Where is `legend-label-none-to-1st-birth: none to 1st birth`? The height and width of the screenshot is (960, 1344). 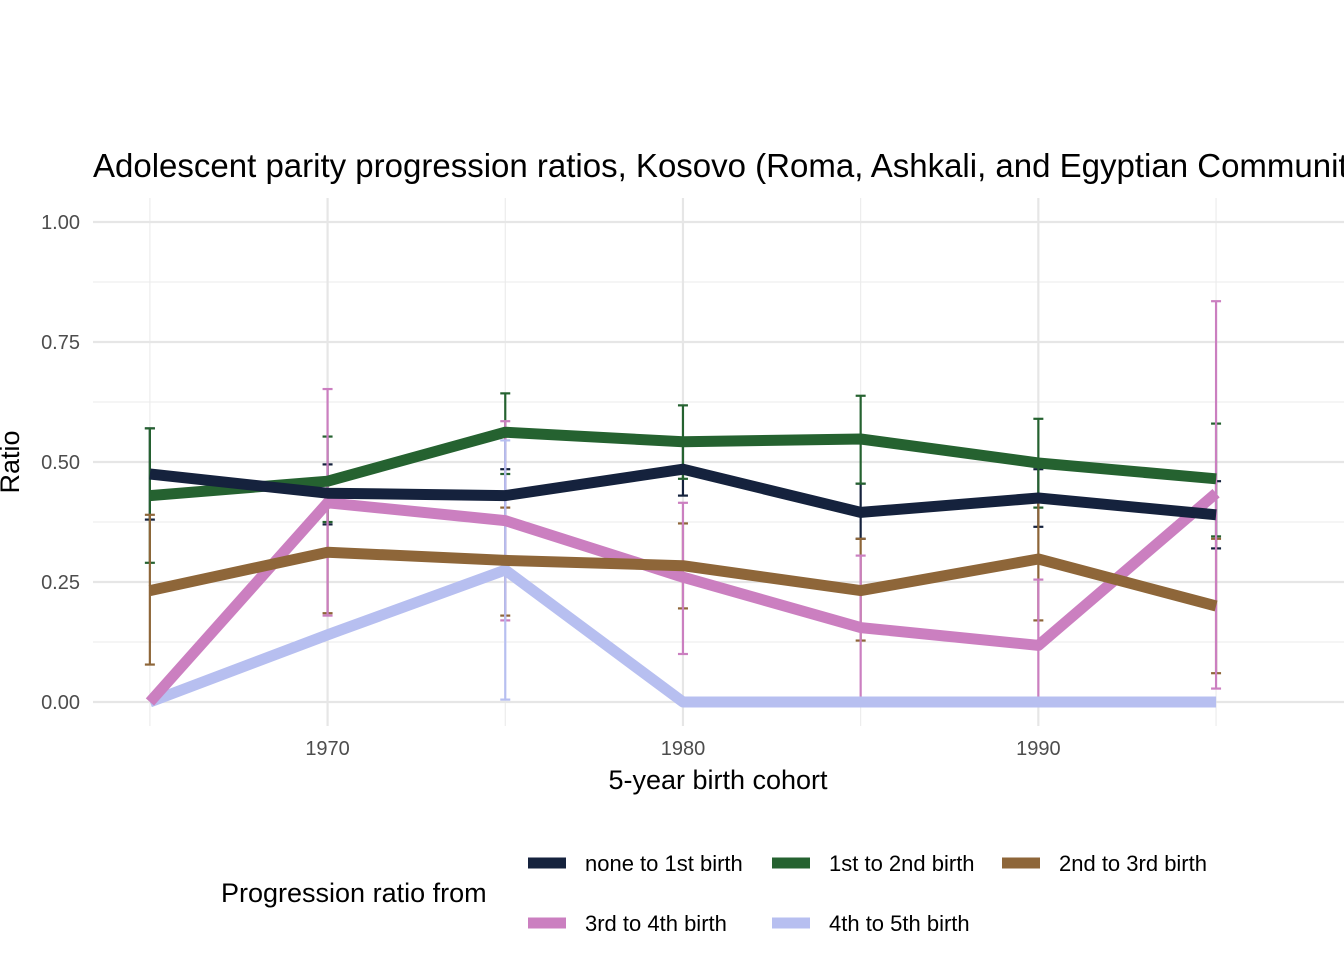
legend-label-none-to-1st-birth: none to 1st birth is located at coordinates (664, 863).